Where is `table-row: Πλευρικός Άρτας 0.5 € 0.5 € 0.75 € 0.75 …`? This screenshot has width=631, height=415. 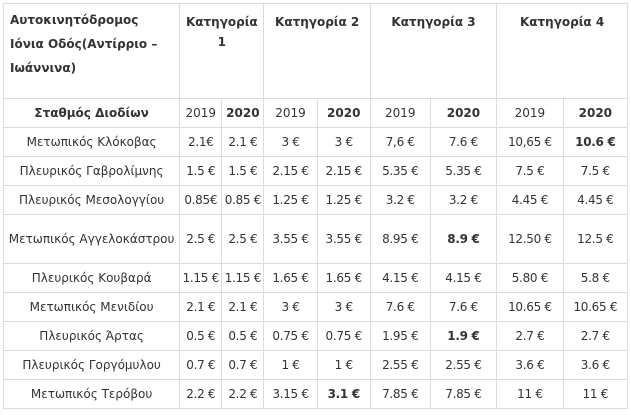 table-row: Πλευρικός Άρτας 0.5 € 0.5 € 0.75 € 0.75 … is located at coordinates (315, 336).